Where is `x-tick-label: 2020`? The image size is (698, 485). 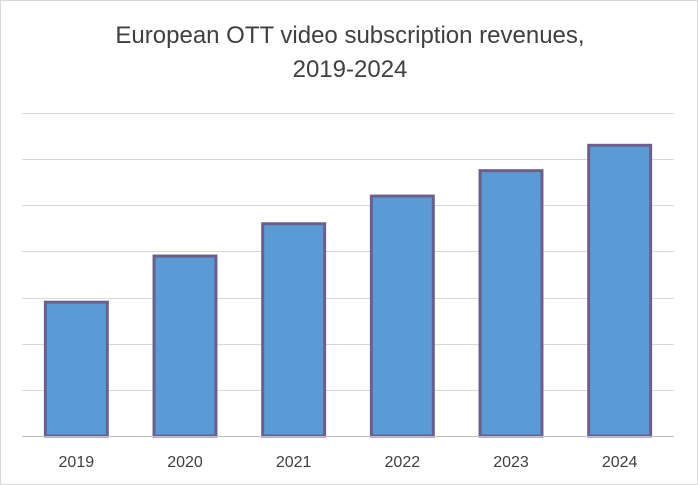
x-tick-label: 2020 is located at coordinates (185, 462).